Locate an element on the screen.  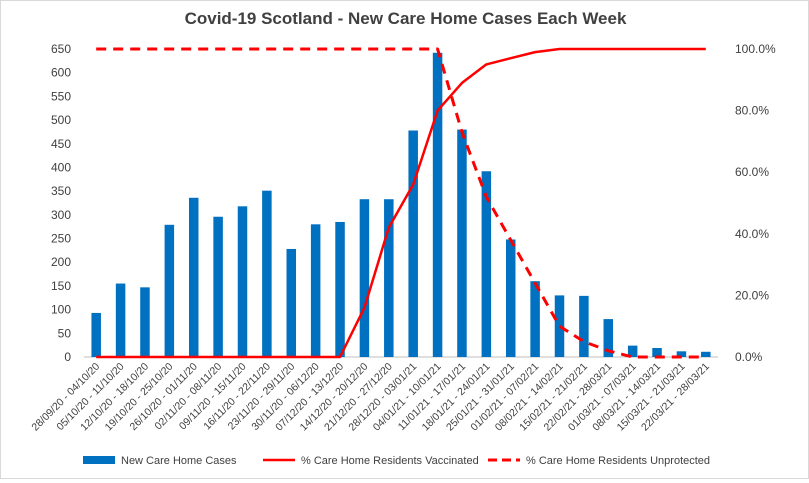
y-left-tick-label: 450 is located at coordinates (61, 144).